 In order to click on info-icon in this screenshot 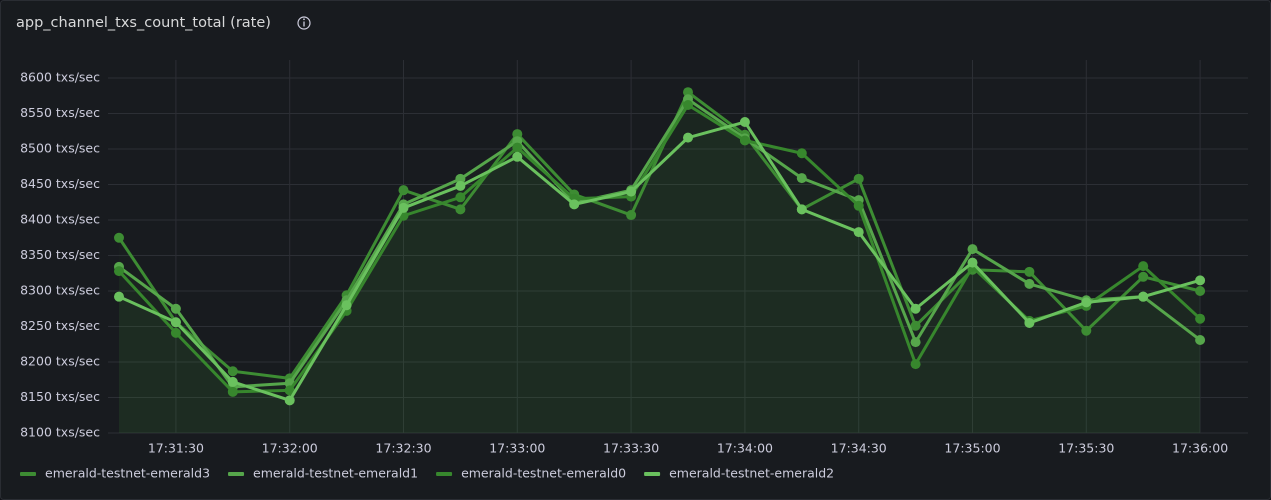, I will do `click(304, 23)`.